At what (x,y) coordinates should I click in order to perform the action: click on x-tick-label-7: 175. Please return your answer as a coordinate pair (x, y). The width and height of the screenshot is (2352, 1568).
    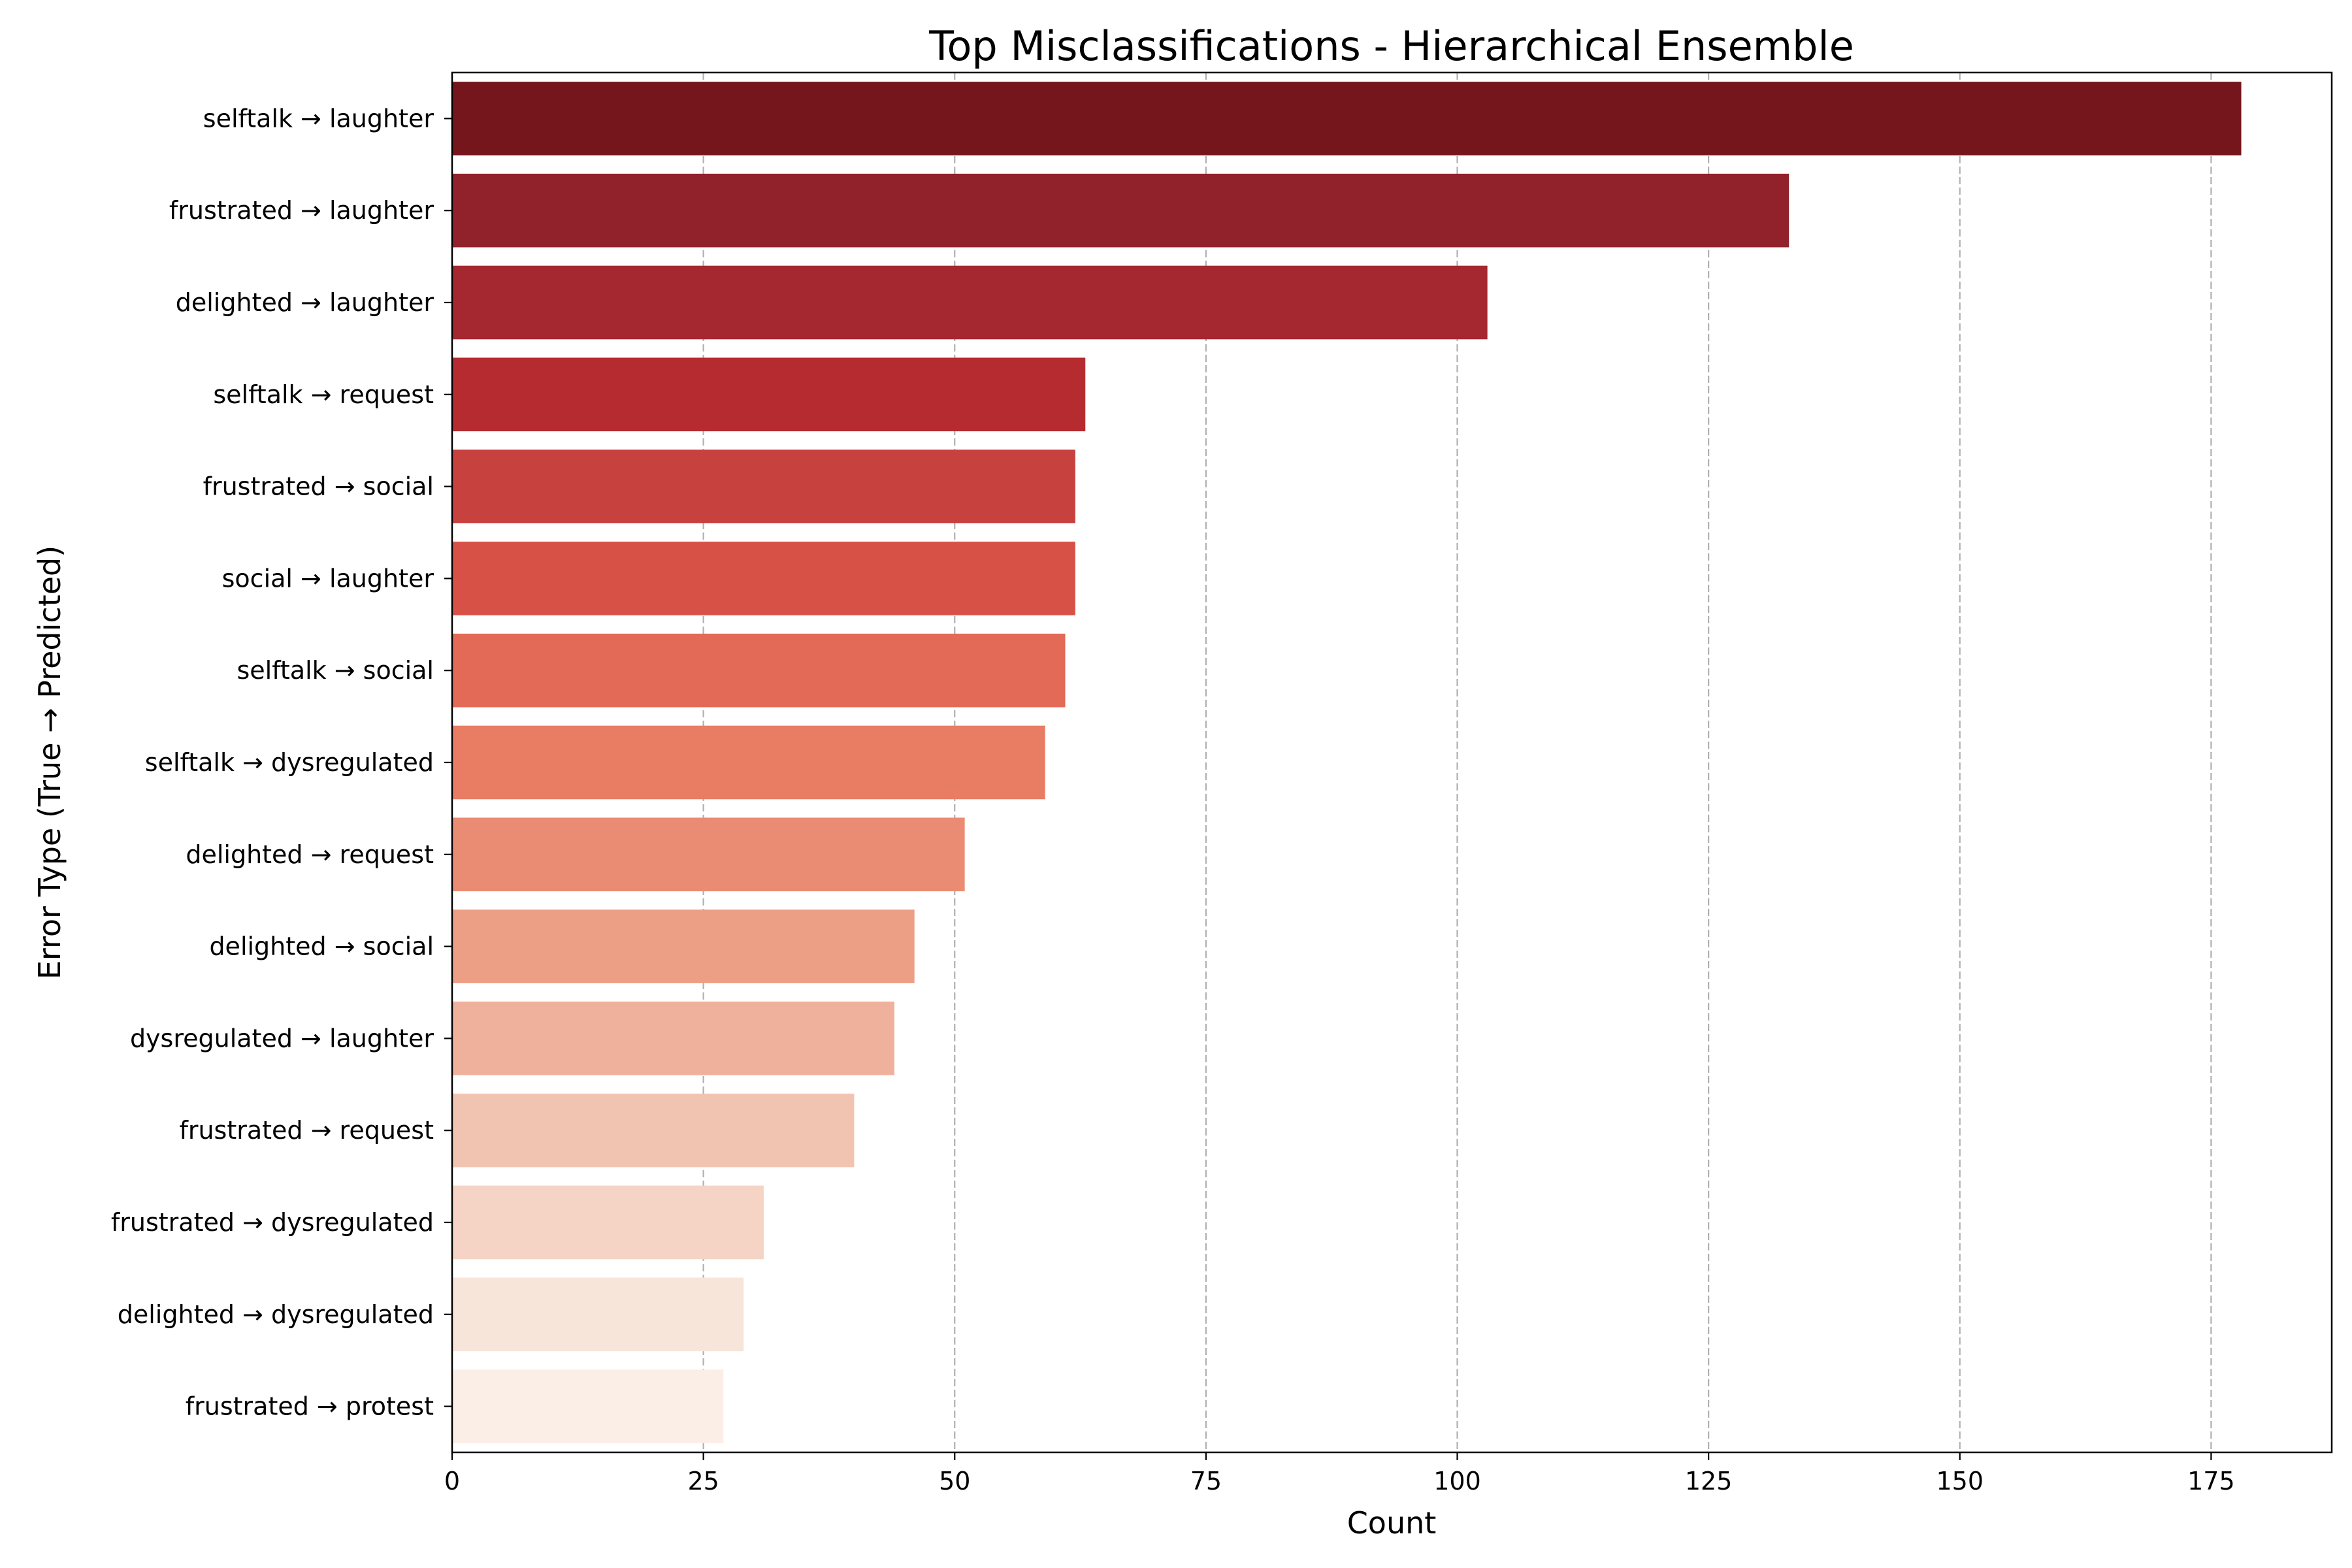
    Looking at the image, I should click on (2211, 1481).